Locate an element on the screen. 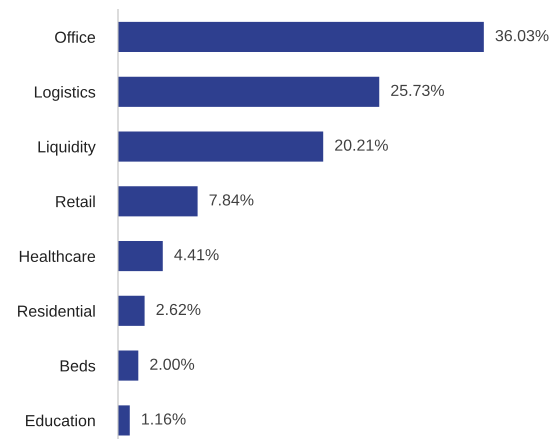  y-tick-label: Education is located at coordinates (60, 420).